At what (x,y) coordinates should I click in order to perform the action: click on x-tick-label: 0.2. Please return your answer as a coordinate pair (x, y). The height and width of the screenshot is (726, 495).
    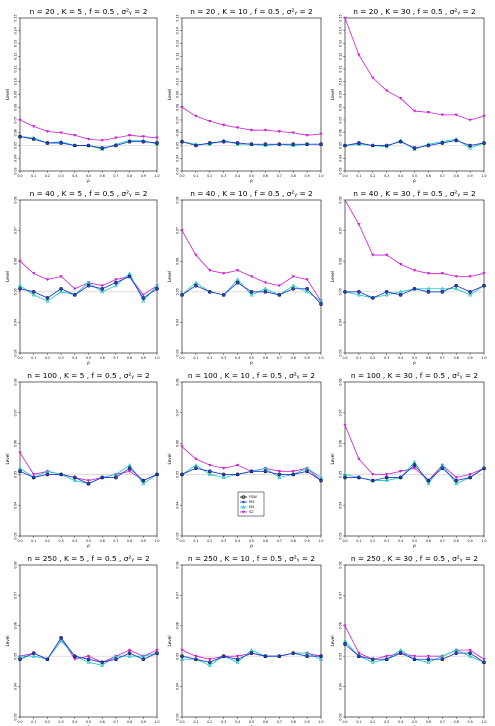
    Looking at the image, I should click on (47, 358).